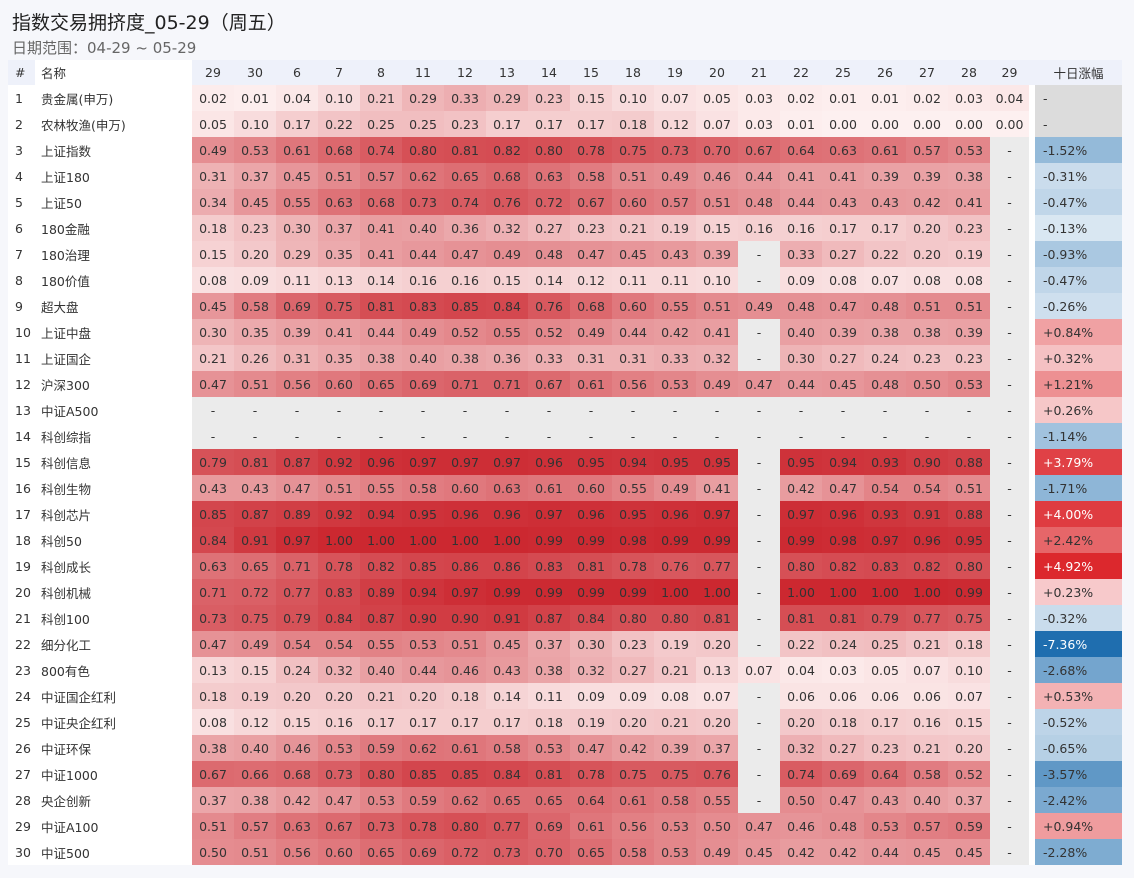  What do you see at coordinates (339, 124) in the screenshot?
I see `crowding-cell: 0.22` at bounding box center [339, 124].